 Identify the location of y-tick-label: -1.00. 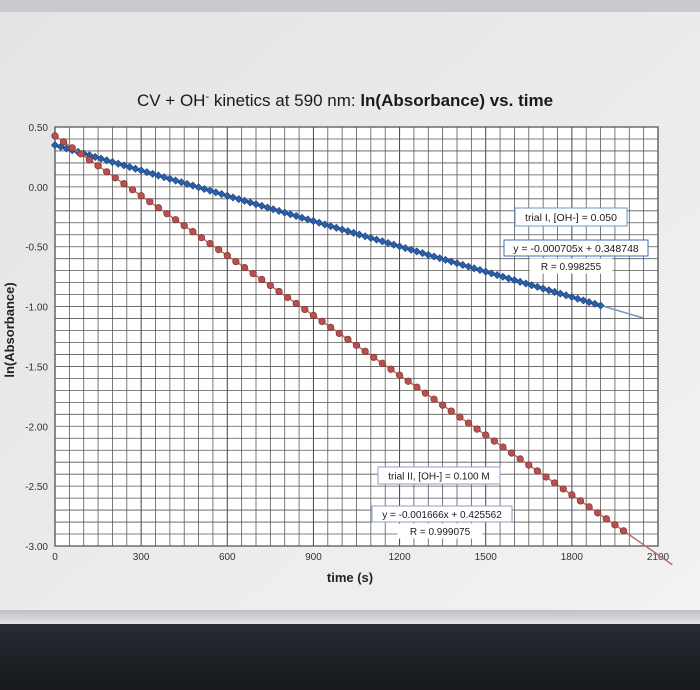
(36, 308).